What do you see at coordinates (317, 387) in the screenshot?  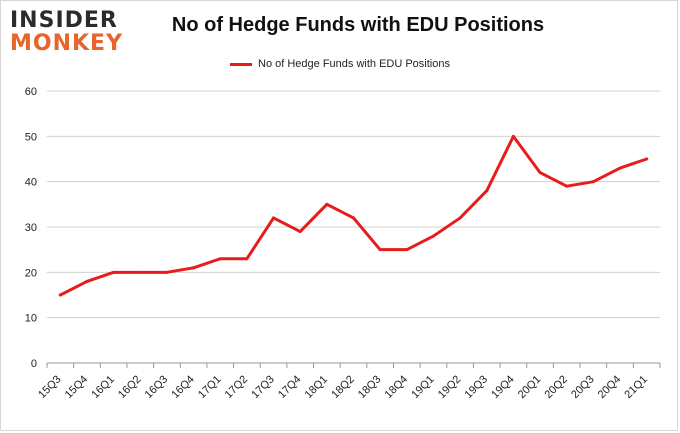 I see `x-tick-label: 18Q1` at bounding box center [317, 387].